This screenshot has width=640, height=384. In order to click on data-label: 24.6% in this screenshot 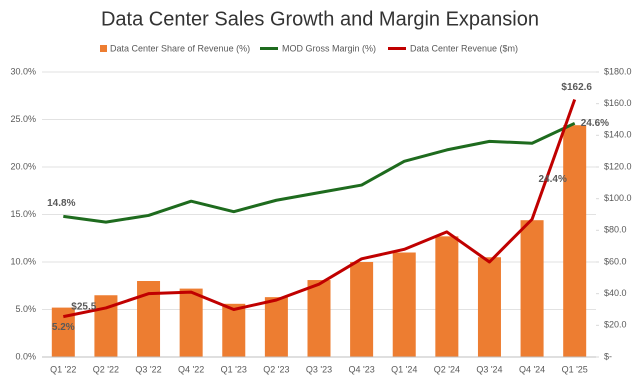, I will do `click(595, 123)`.